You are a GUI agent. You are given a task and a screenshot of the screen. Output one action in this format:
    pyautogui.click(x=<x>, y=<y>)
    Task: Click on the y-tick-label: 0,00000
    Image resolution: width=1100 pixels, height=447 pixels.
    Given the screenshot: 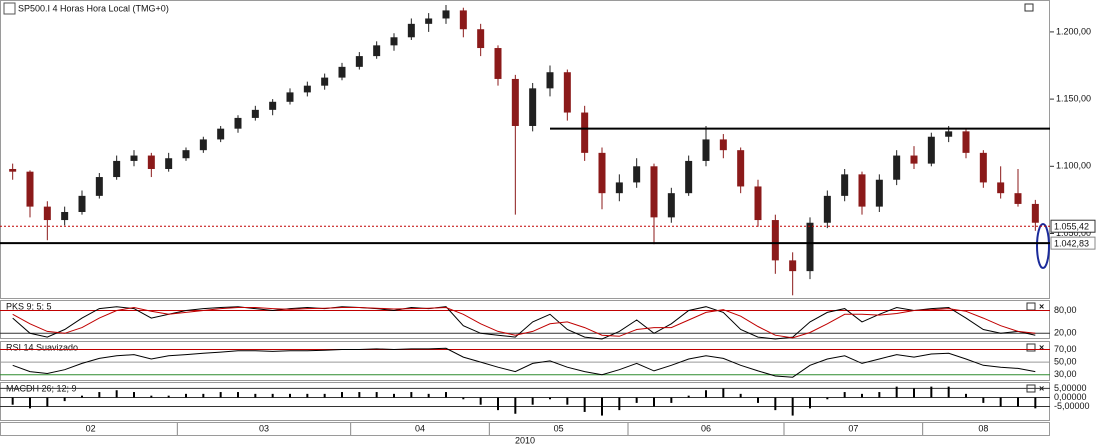 What is the action you would take?
    pyautogui.click(x=1070, y=397)
    